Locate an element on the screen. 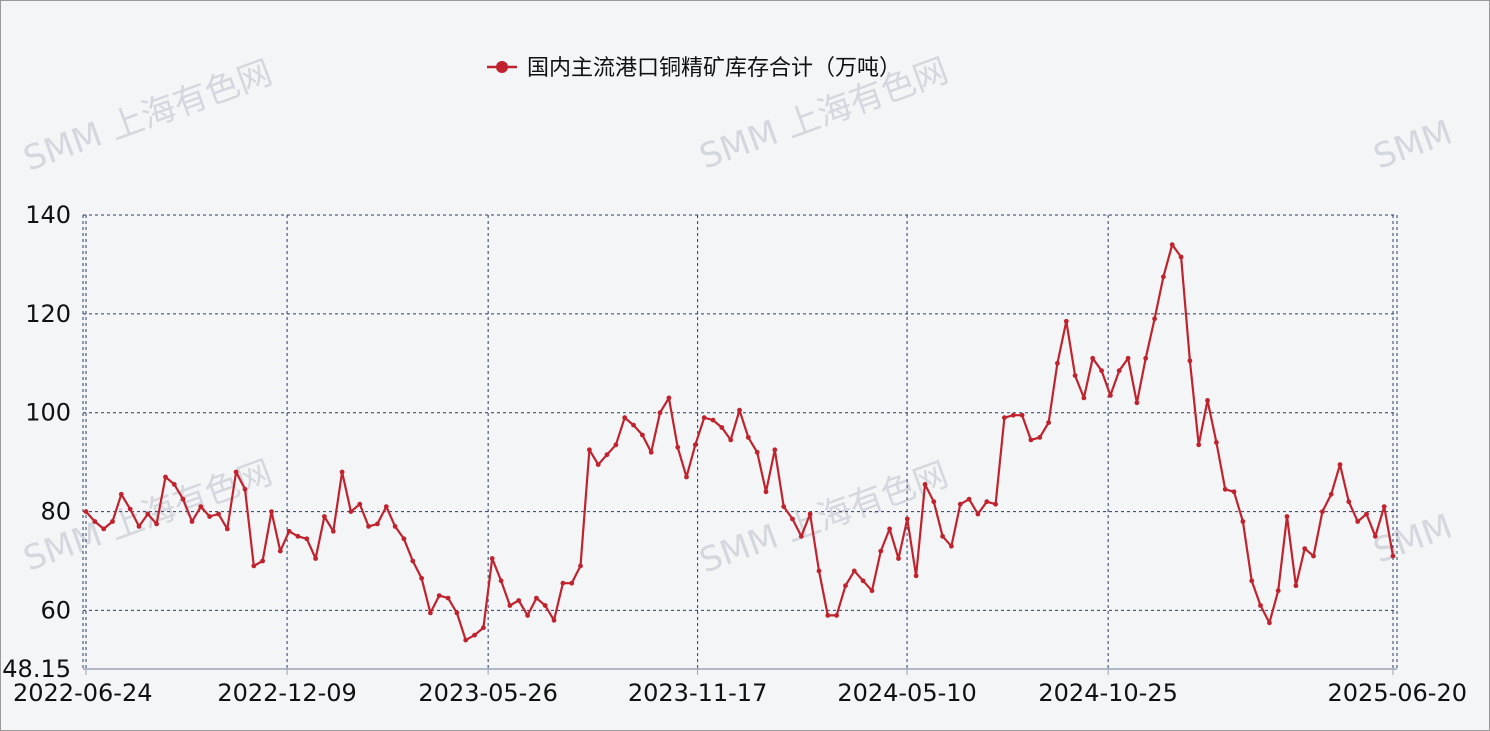 The image size is (1490, 731). axes is located at coordinates (740, 671).